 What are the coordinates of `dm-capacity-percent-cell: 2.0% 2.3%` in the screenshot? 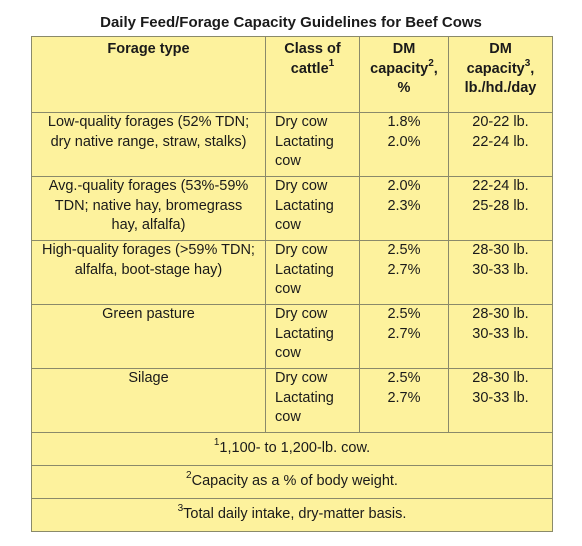 It's located at (404, 208).